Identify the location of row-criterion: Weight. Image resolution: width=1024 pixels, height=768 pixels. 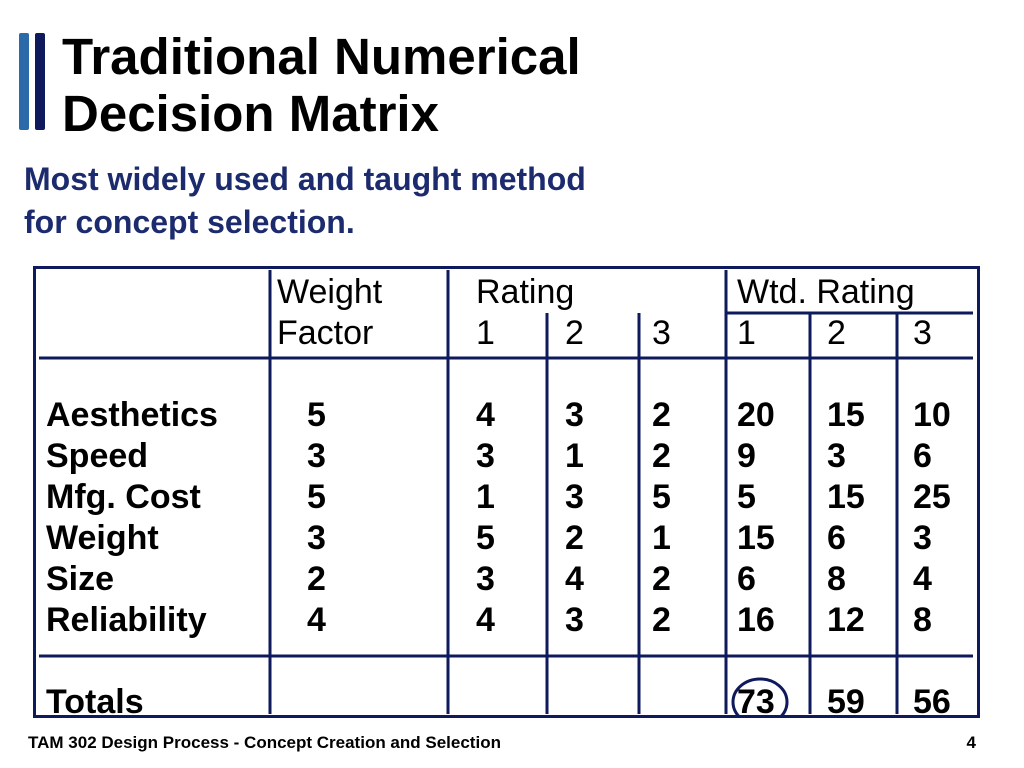
(102, 538).